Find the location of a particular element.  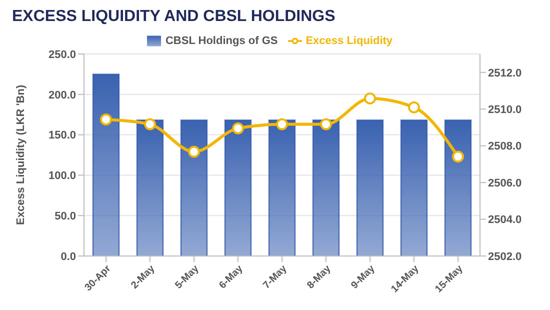

y2-tick-label: 2504.0 is located at coordinates (505, 220).